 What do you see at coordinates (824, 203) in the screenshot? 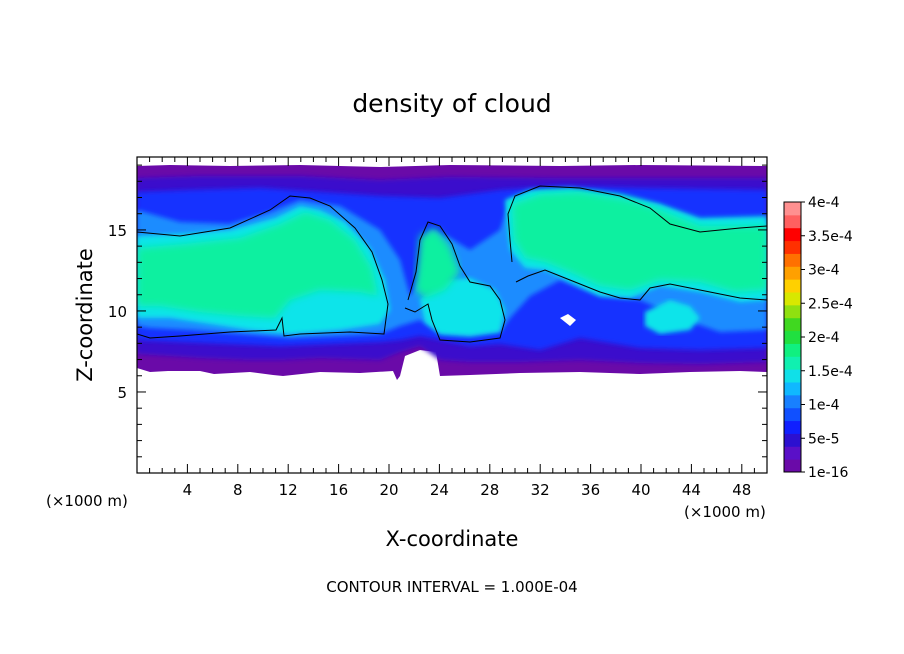
I see `colorbar-label: 4e-4` at bounding box center [824, 203].